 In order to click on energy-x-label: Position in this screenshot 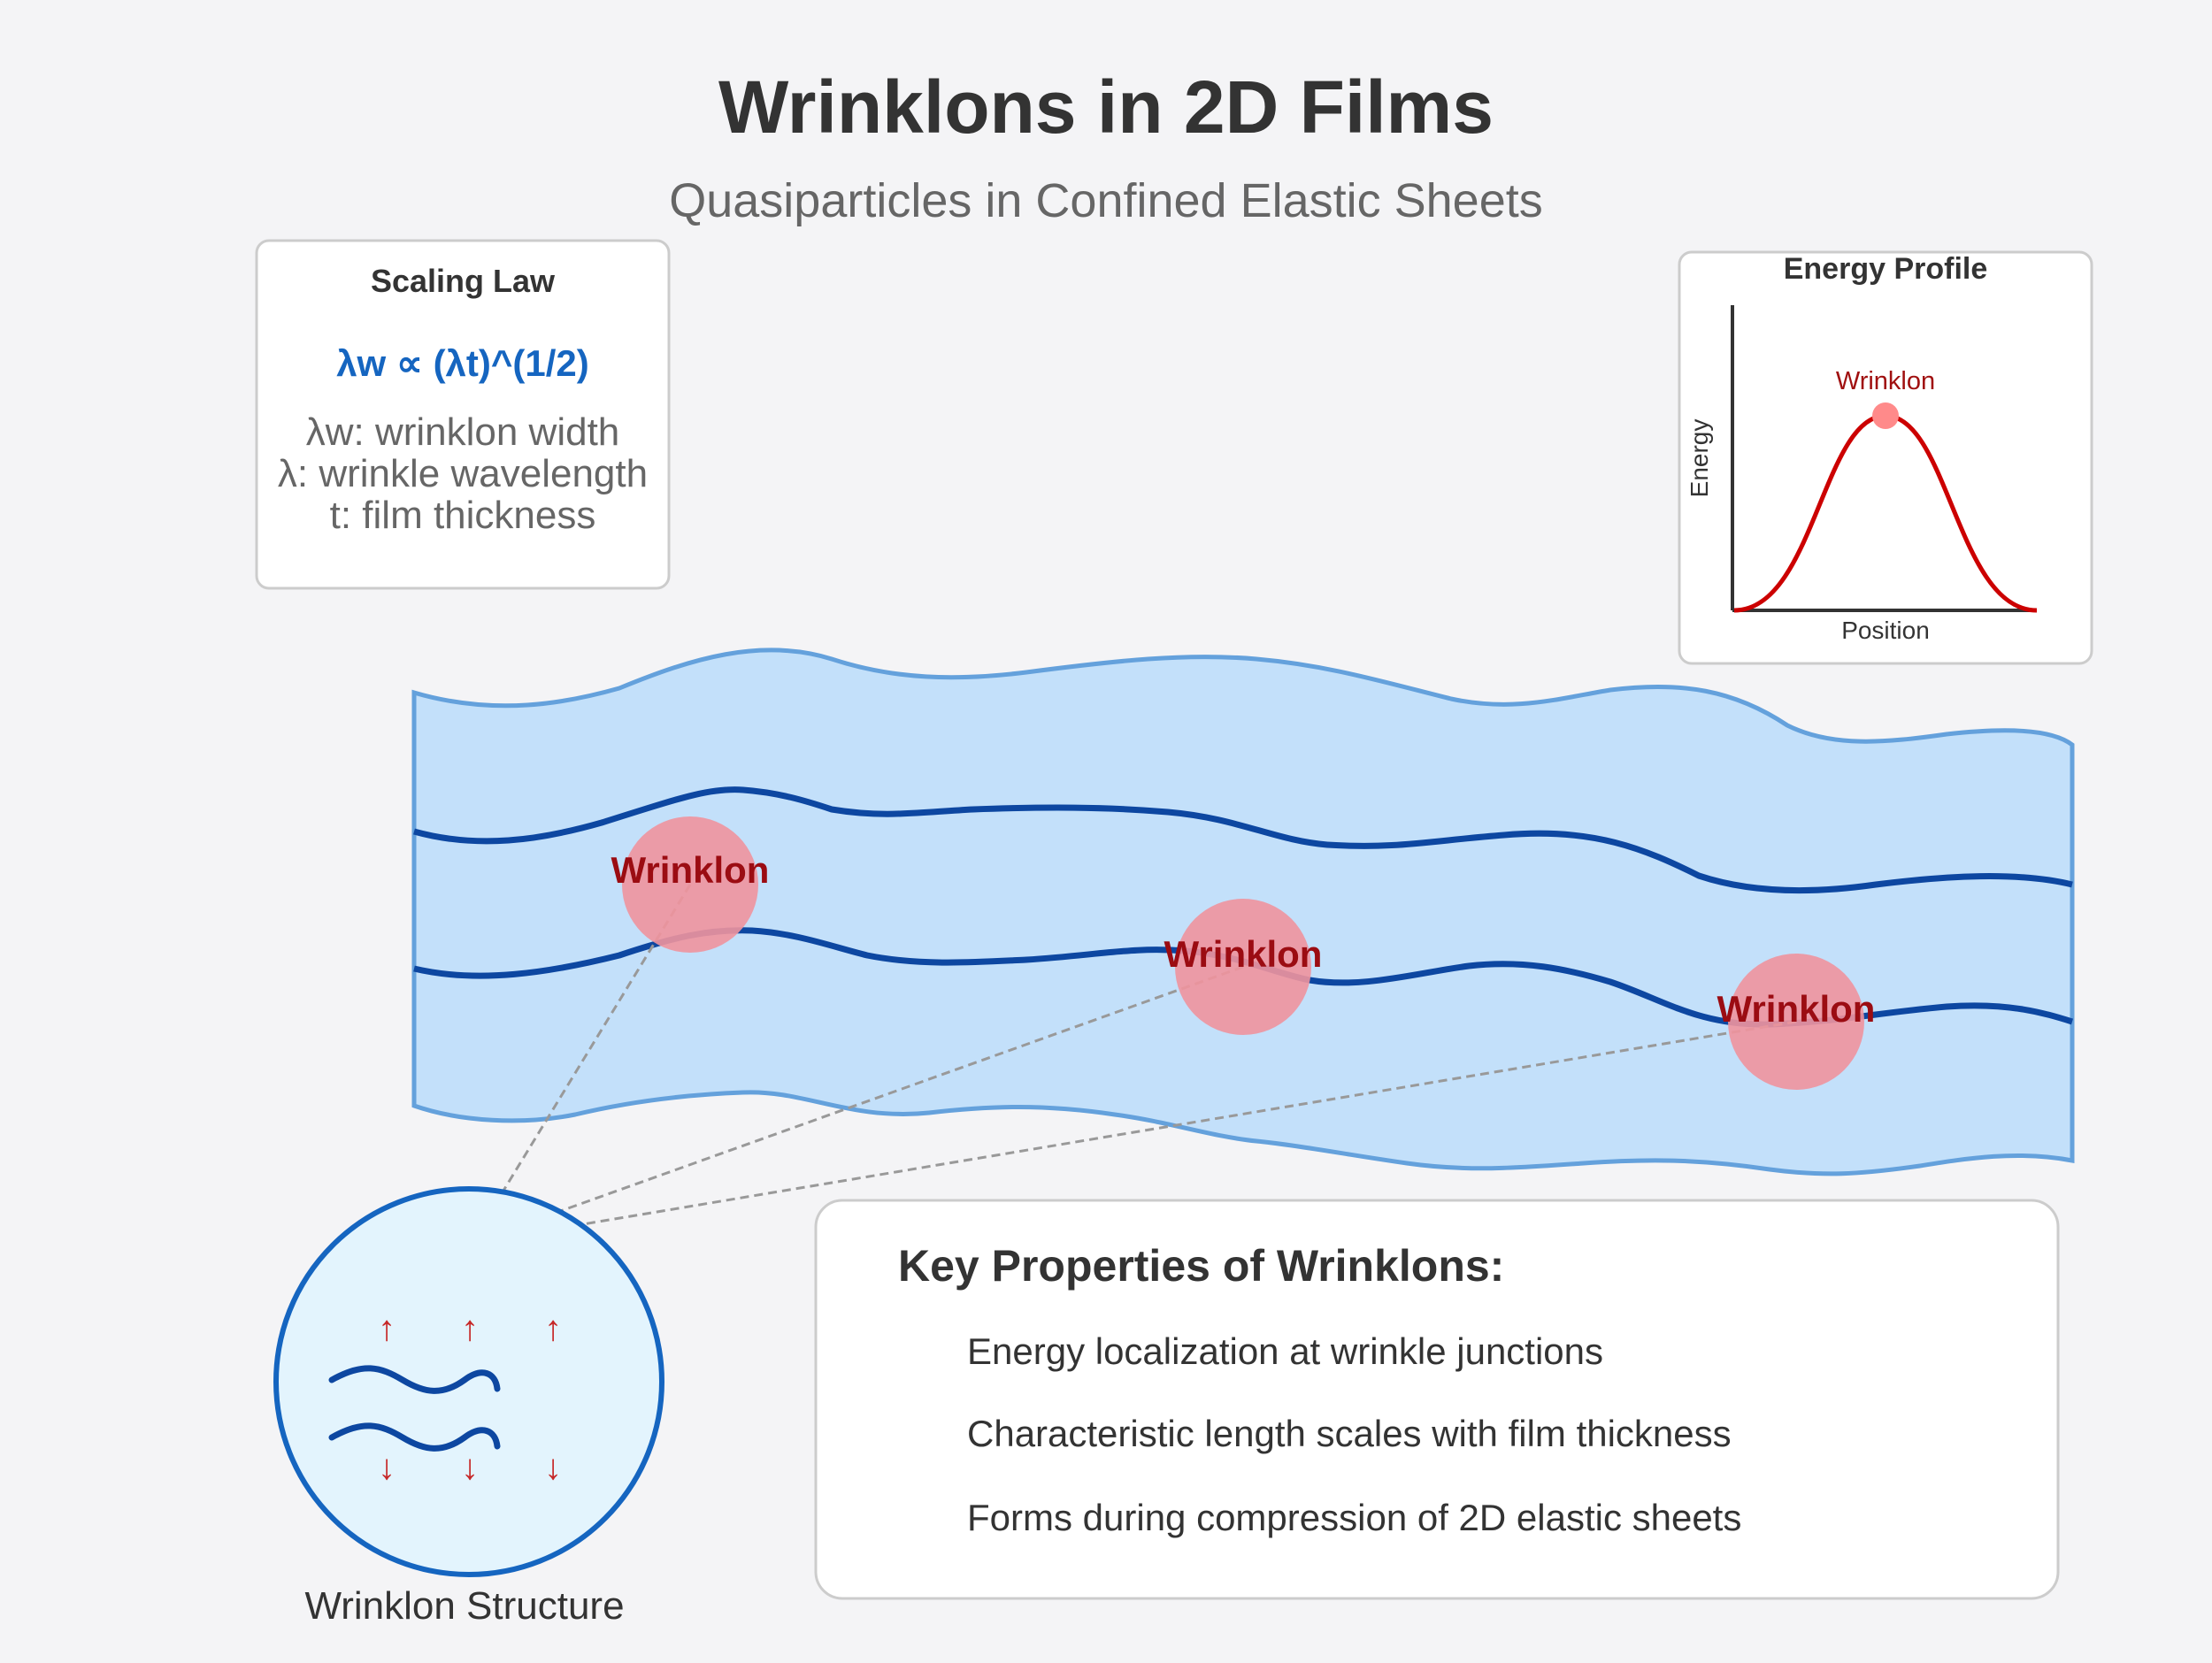, I will do `click(1885, 631)`.